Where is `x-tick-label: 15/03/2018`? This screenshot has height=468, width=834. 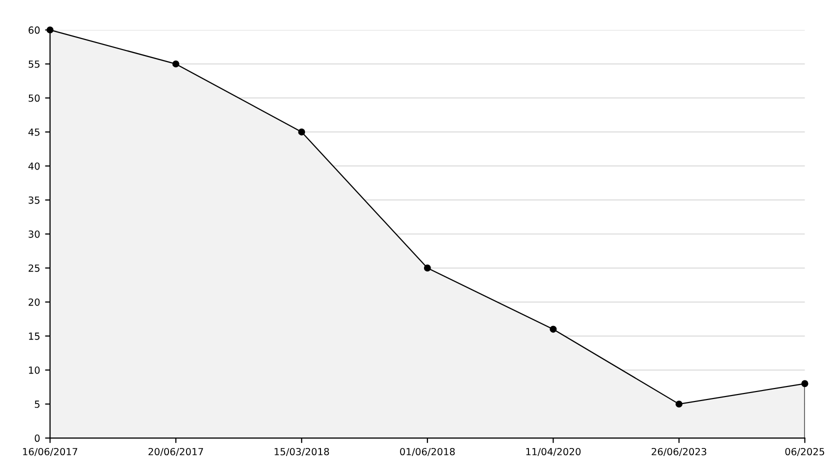
x-tick-label: 15/03/2018 is located at coordinates (301, 452).